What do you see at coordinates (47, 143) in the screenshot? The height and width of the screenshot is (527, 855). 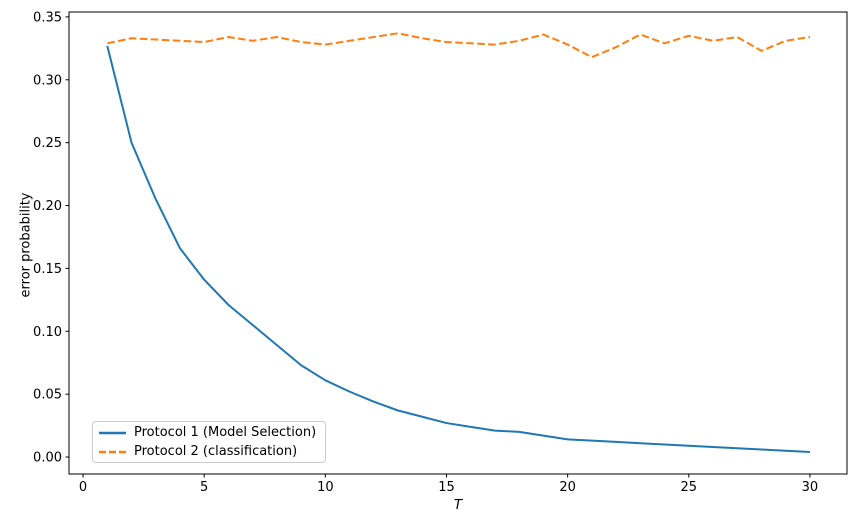 I see `y-tick-label: 0.25` at bounding box center [47, 143].